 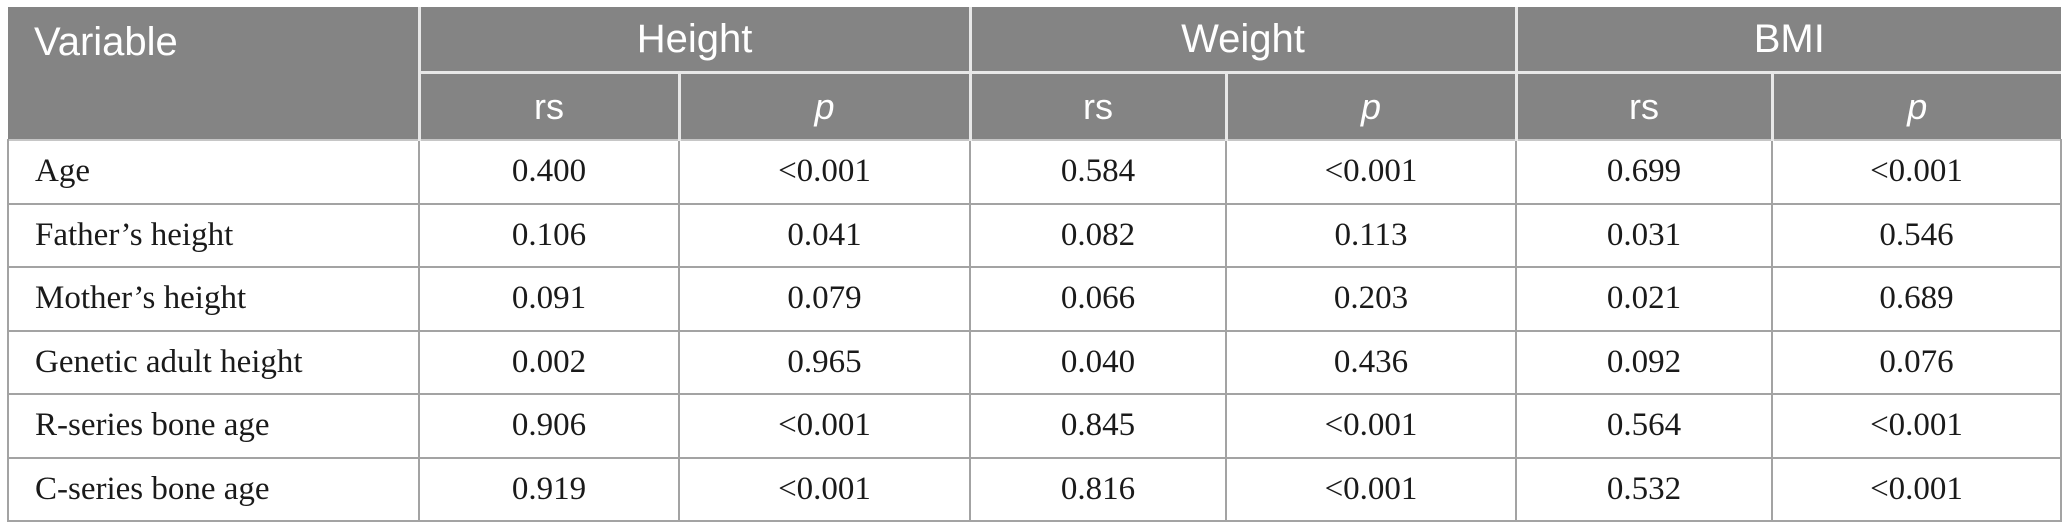 I want to click on value-cell: 0.106, so click(x=549, y=235).